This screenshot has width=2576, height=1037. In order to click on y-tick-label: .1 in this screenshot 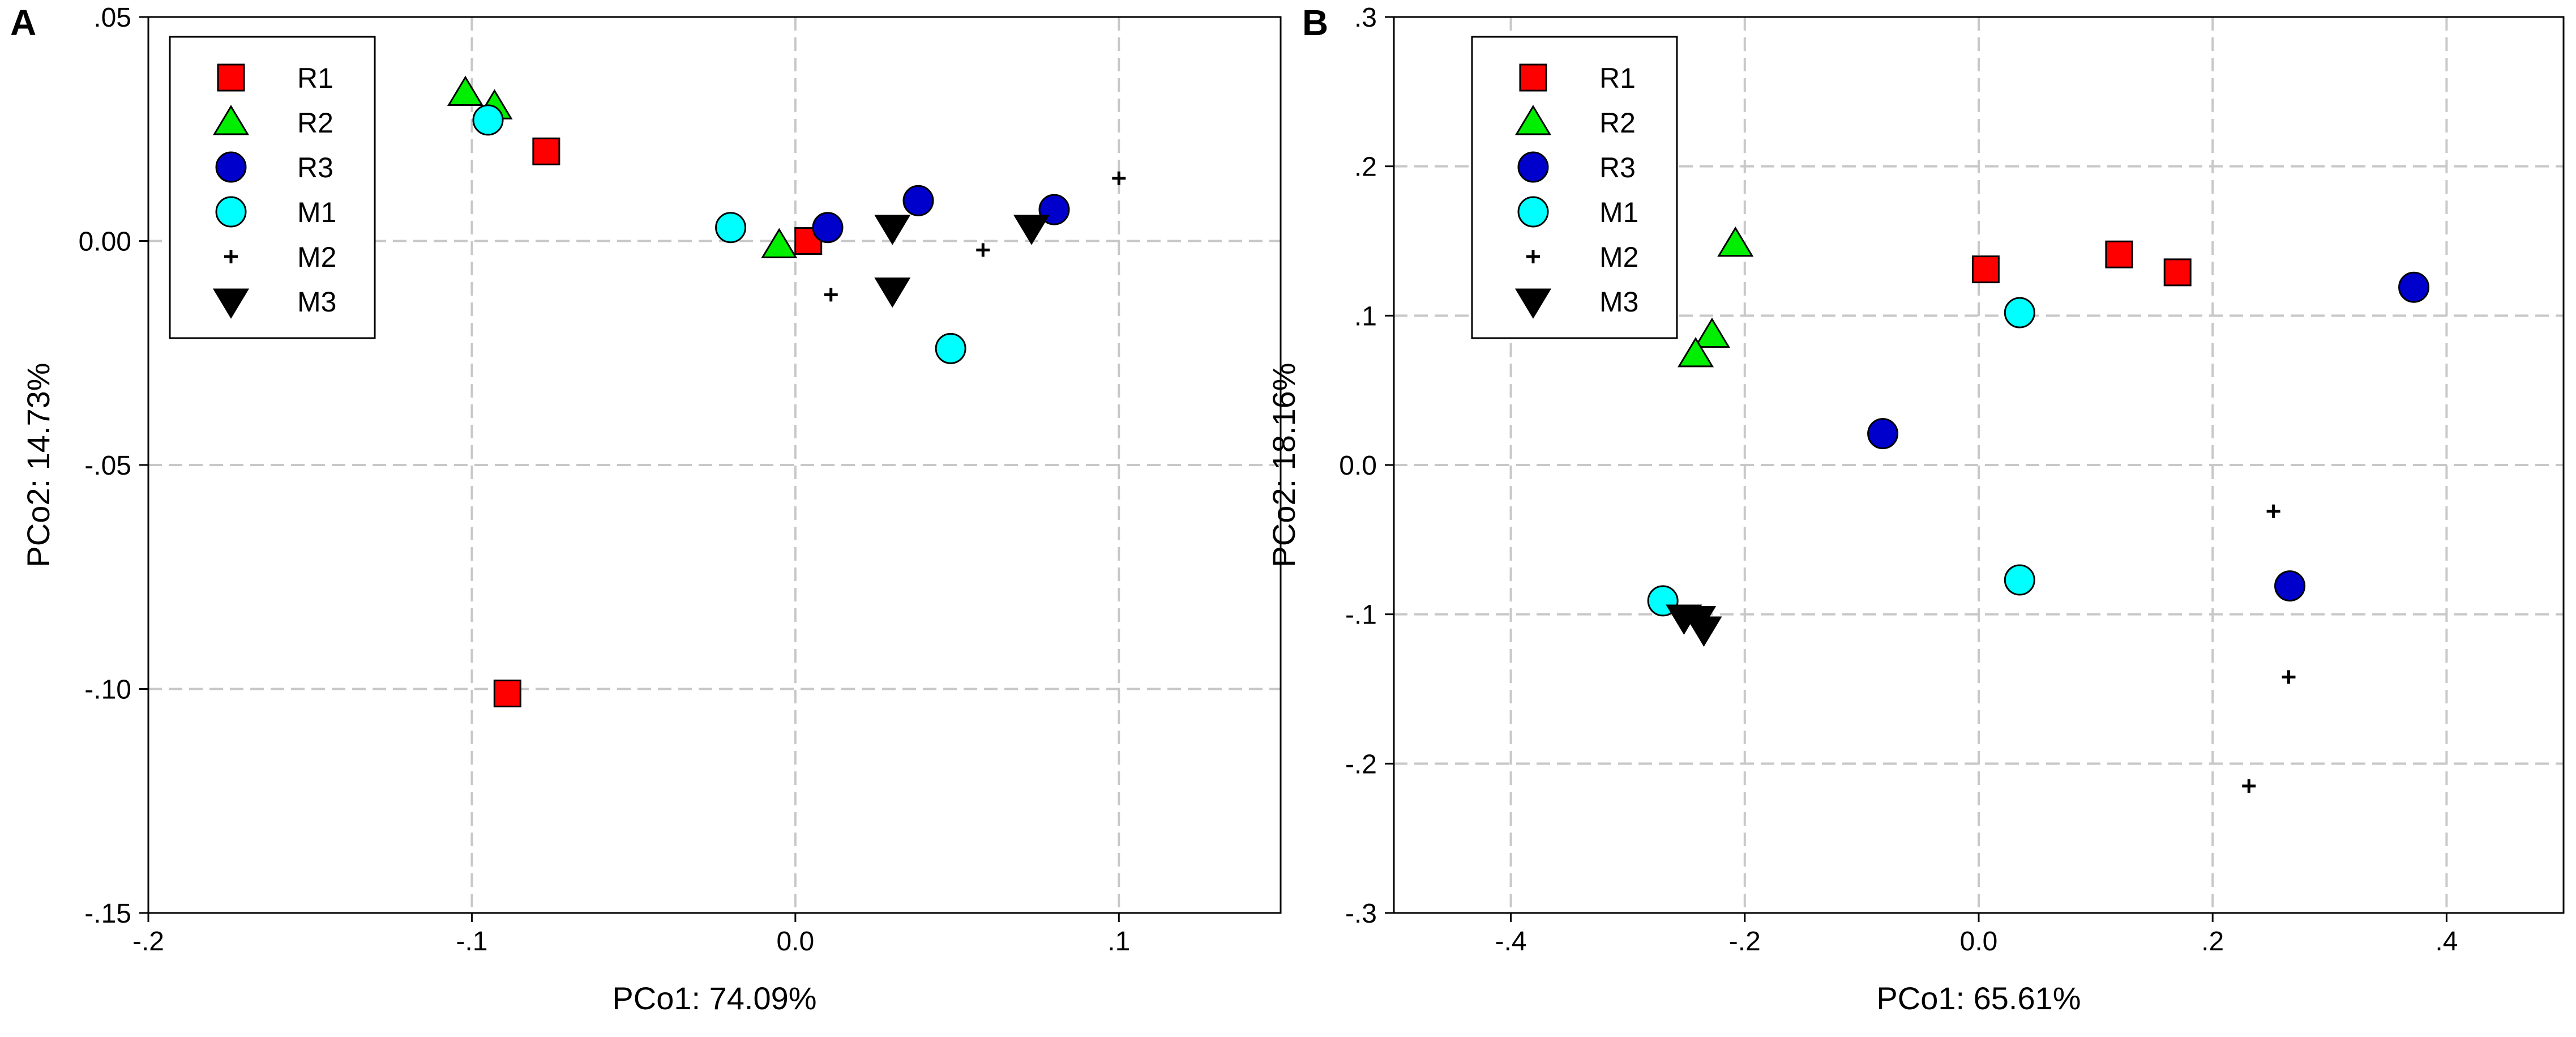, I will do `click(1365, 316)`.